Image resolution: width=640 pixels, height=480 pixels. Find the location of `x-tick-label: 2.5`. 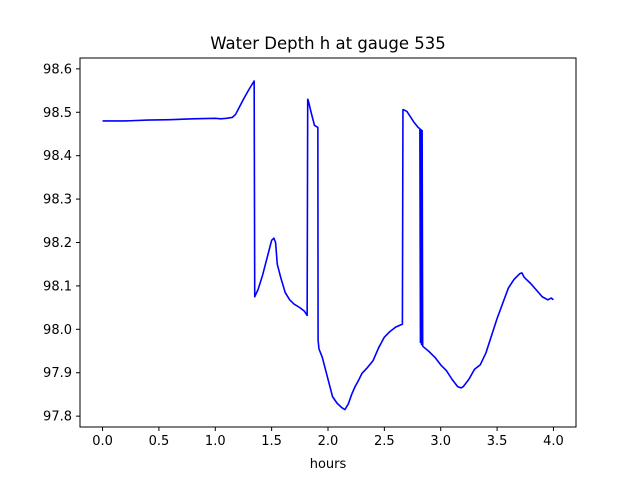

x-tick-label: 2.5 is located at coordinates (384, 441).